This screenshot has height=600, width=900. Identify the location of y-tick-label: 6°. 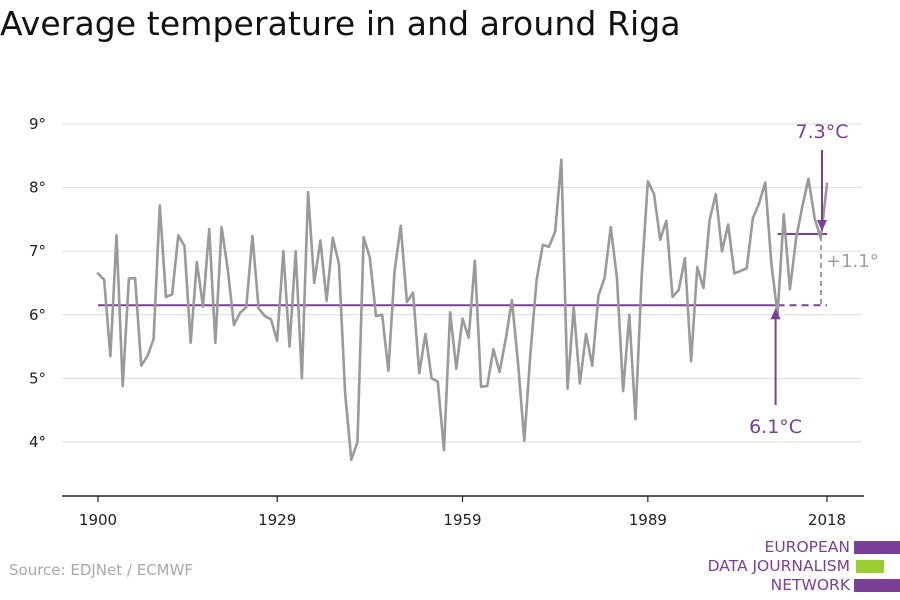
(37, 315).